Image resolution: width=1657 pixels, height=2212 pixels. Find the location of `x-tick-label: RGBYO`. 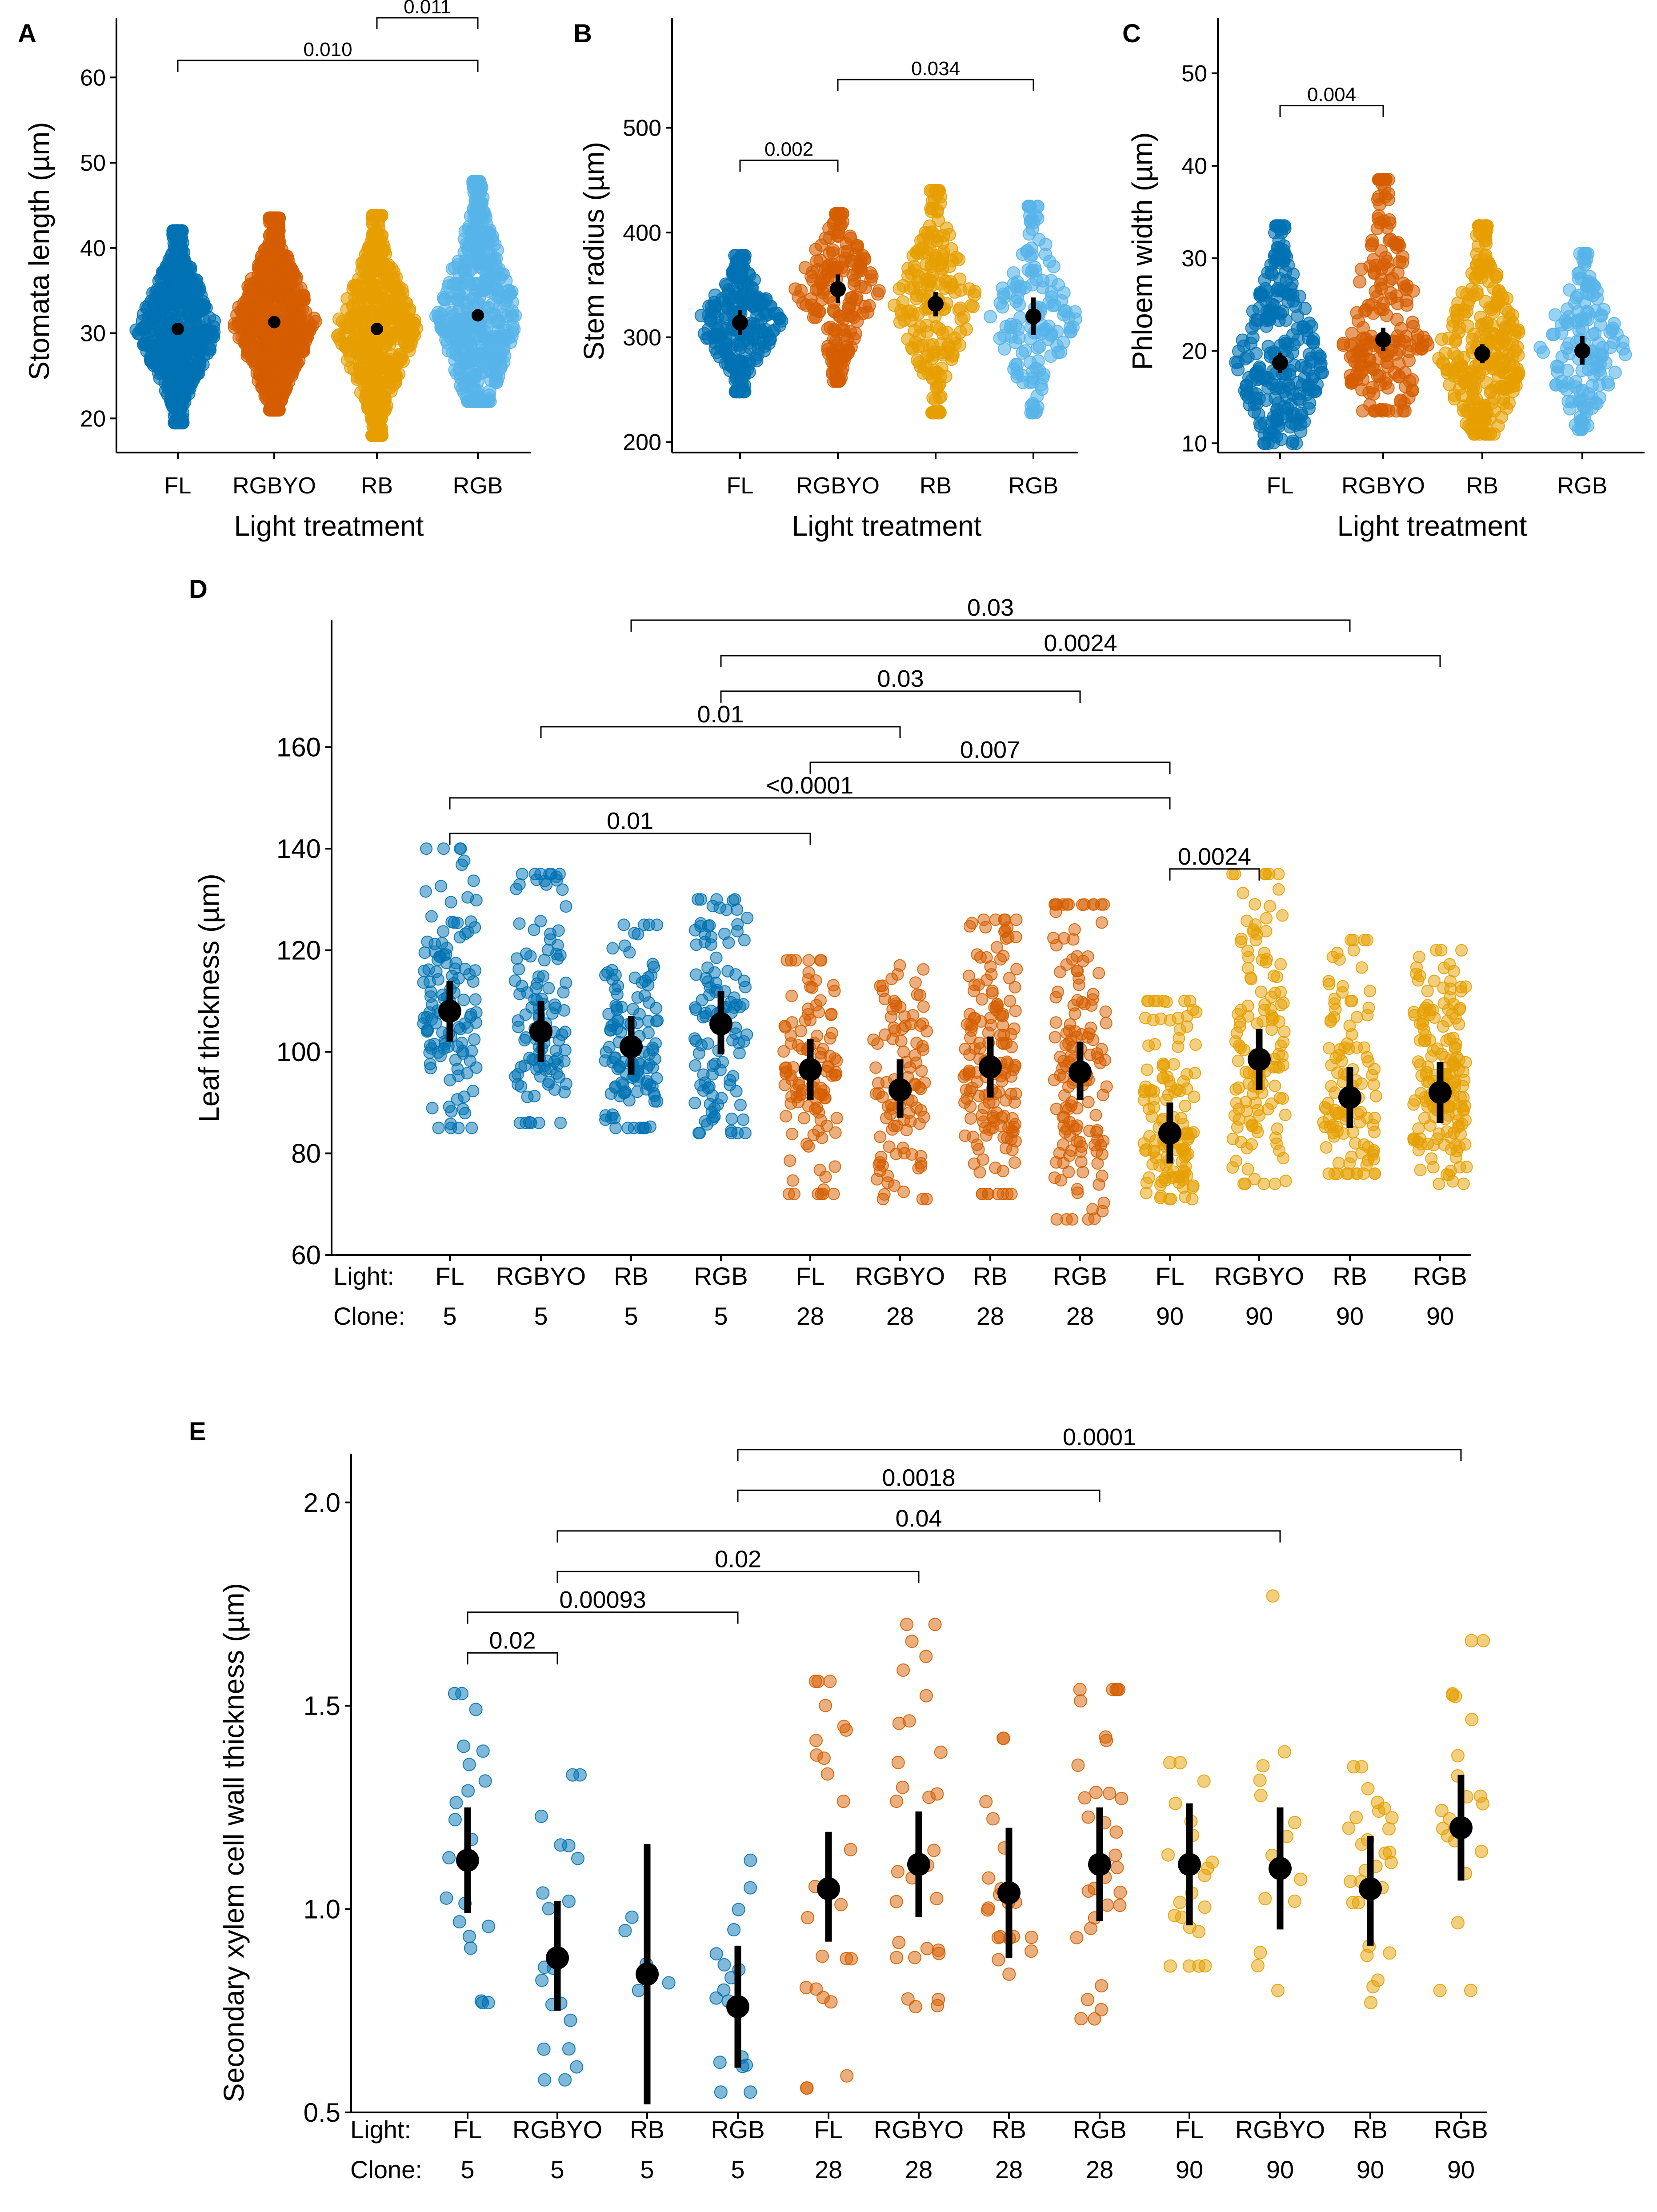

x-tick-label: RGBYO is located at coordinates (274, 486).